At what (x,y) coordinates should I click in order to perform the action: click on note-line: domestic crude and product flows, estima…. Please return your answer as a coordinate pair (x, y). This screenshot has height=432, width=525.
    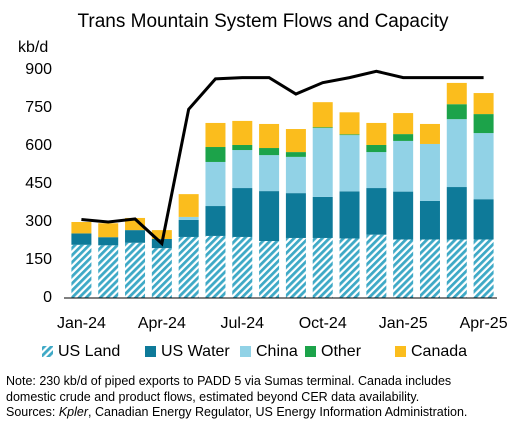
    Looking at the image, I should click on (213, 396).